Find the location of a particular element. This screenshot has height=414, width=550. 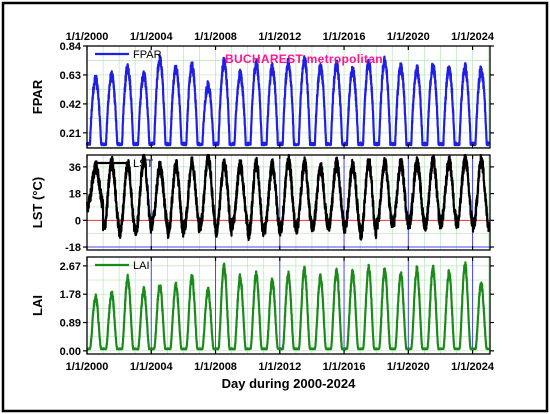

fpar-y-tick-label: 0.84 is located at coordinates (71, 47).